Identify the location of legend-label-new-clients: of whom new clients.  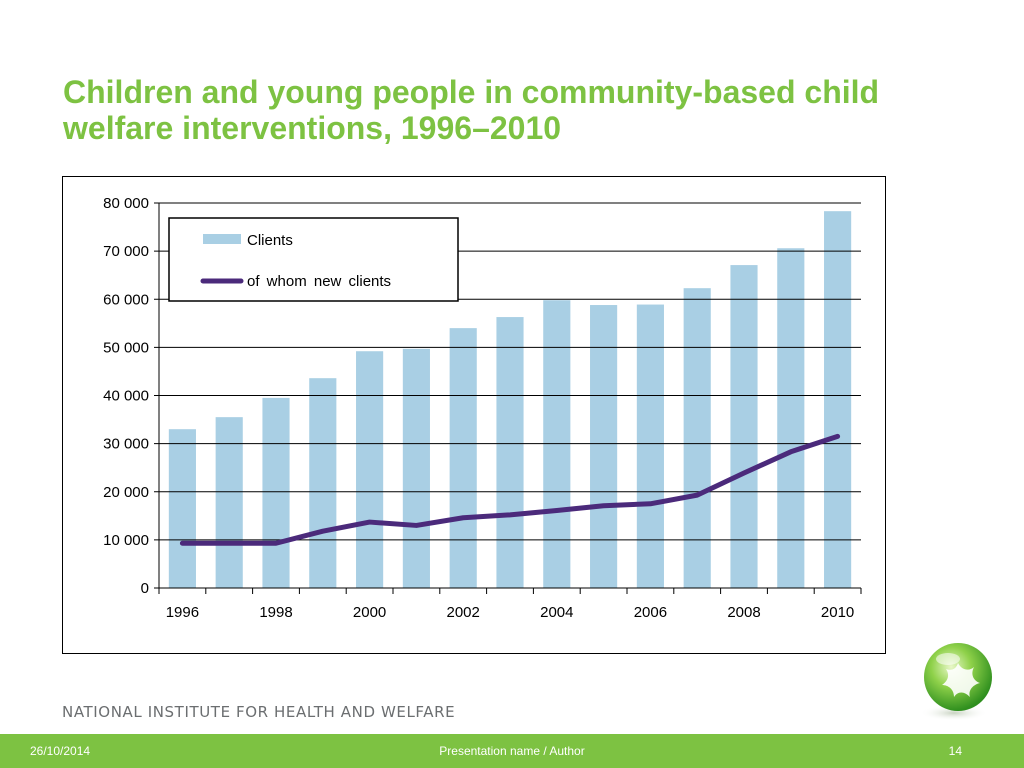
(319, 281).